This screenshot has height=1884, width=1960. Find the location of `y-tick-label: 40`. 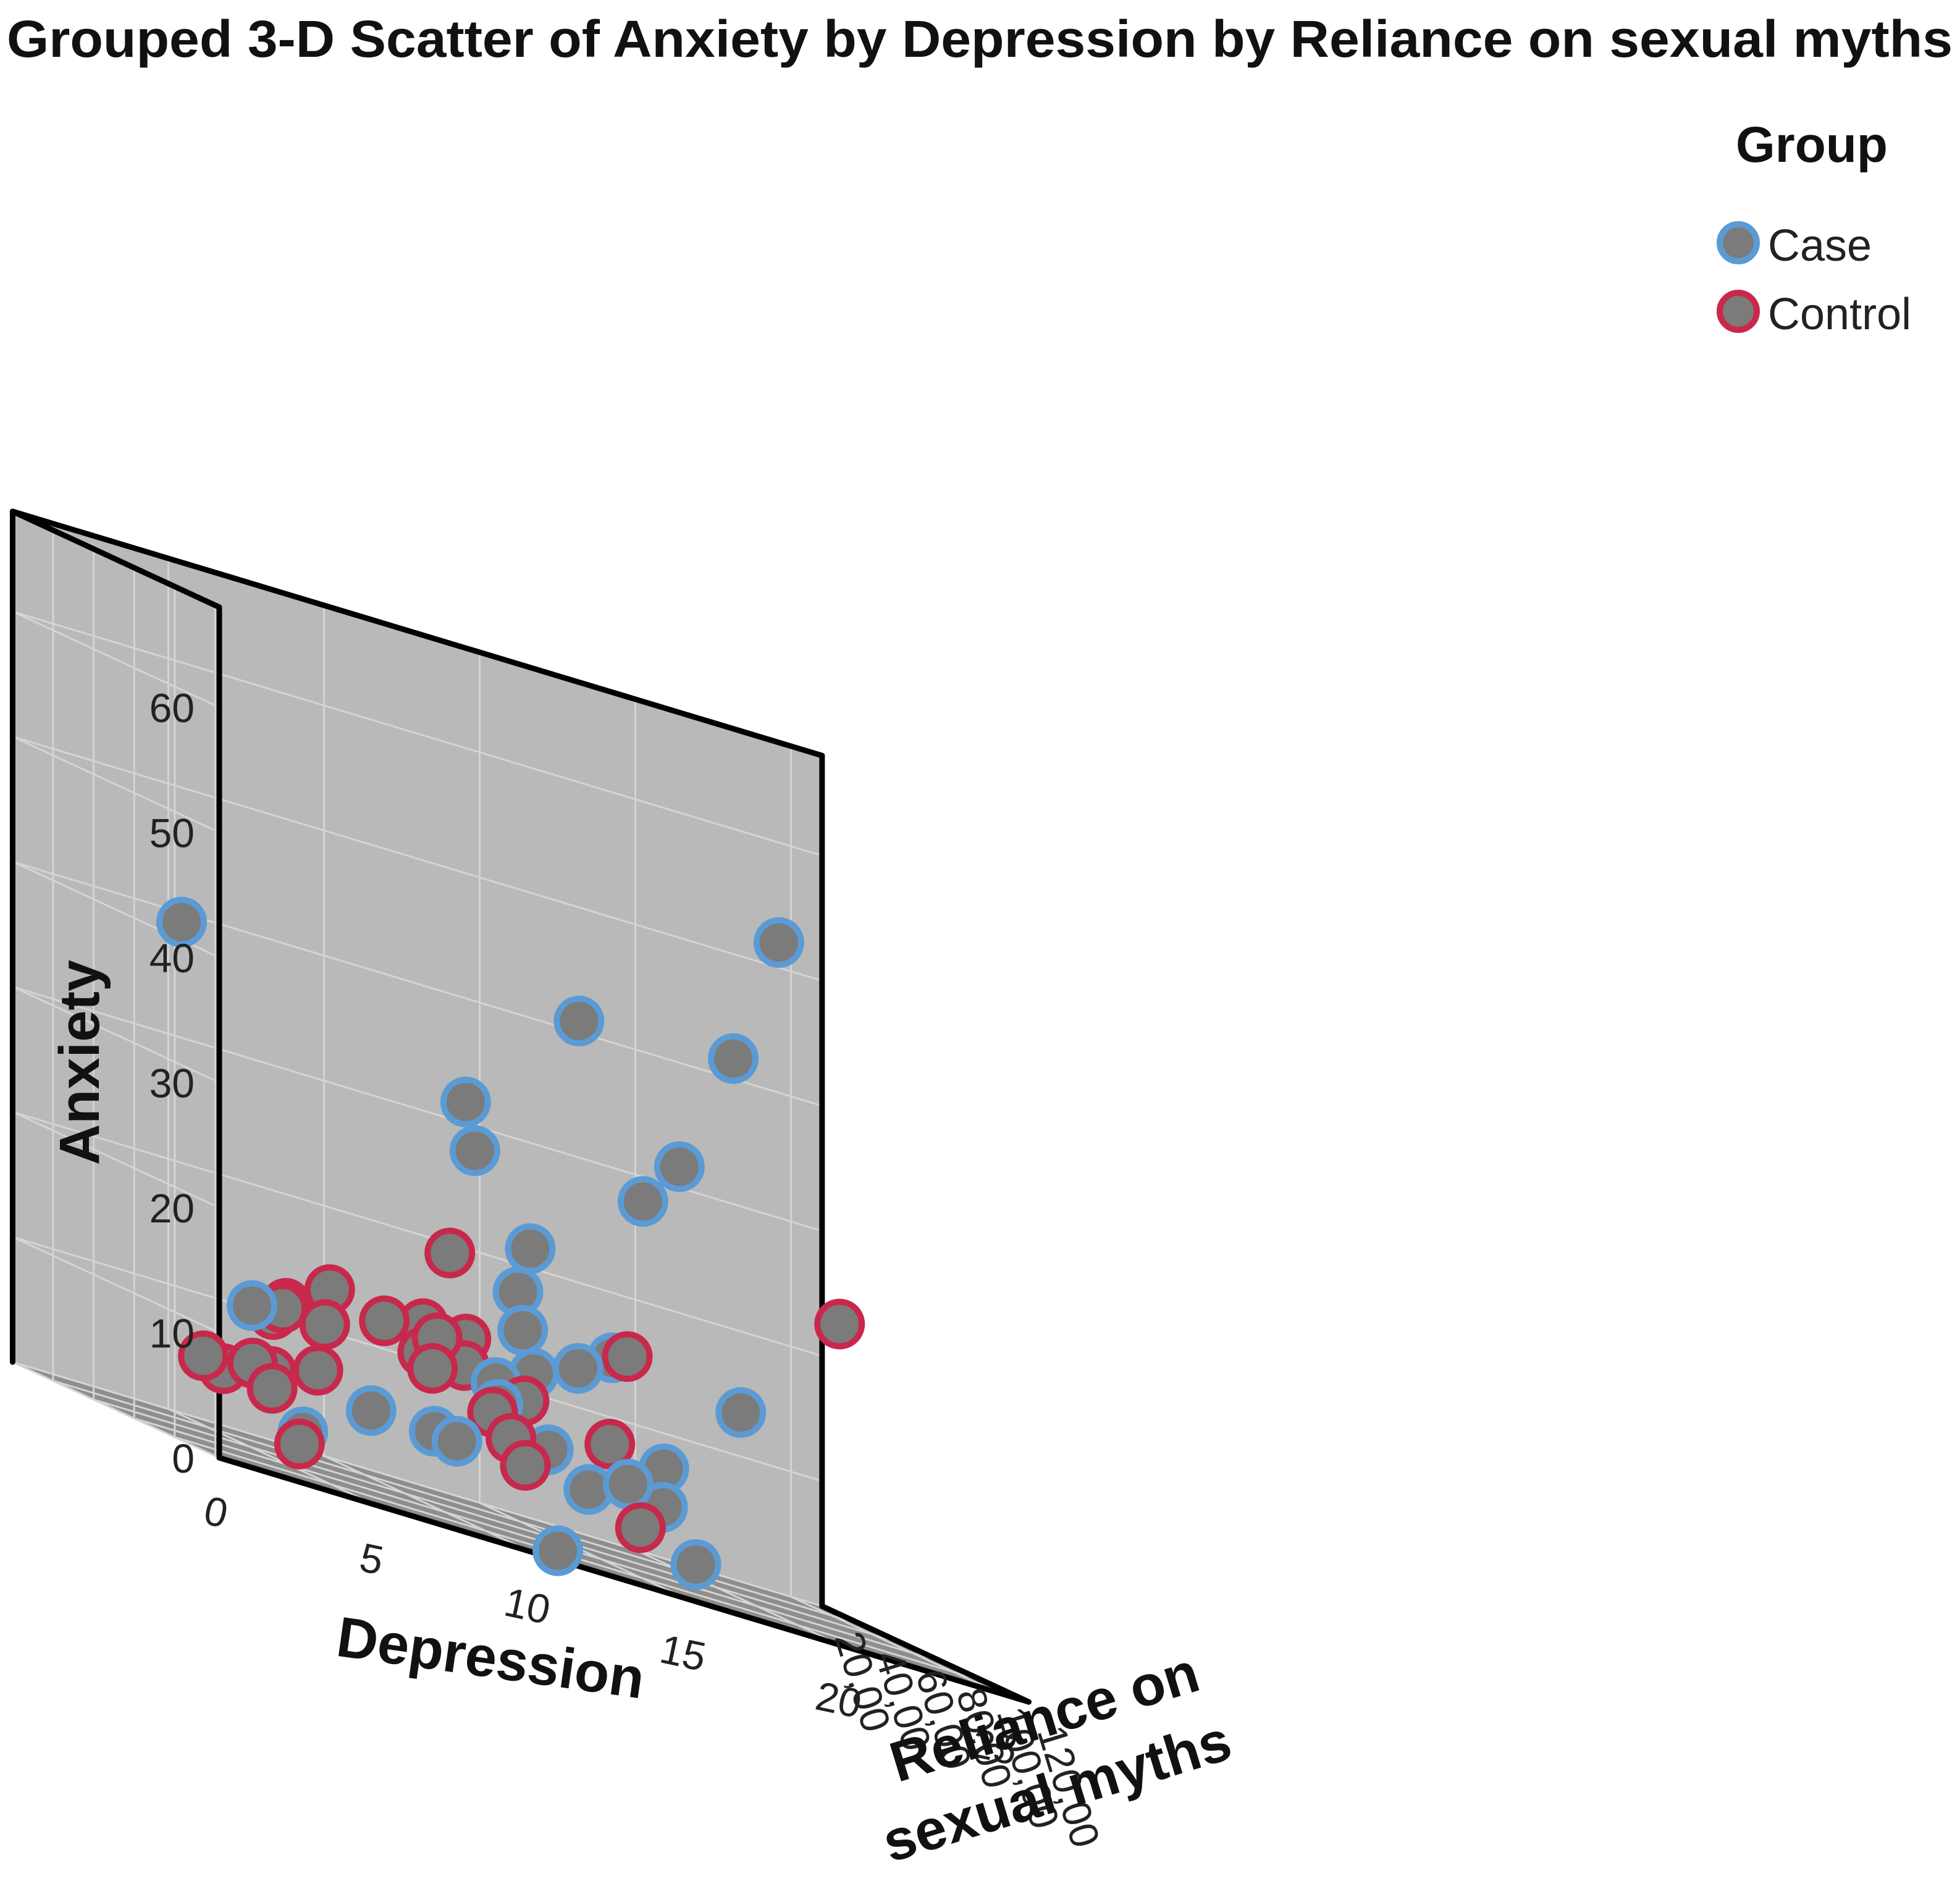

y-tick-label: 40 is located at coordinates (172, 958).